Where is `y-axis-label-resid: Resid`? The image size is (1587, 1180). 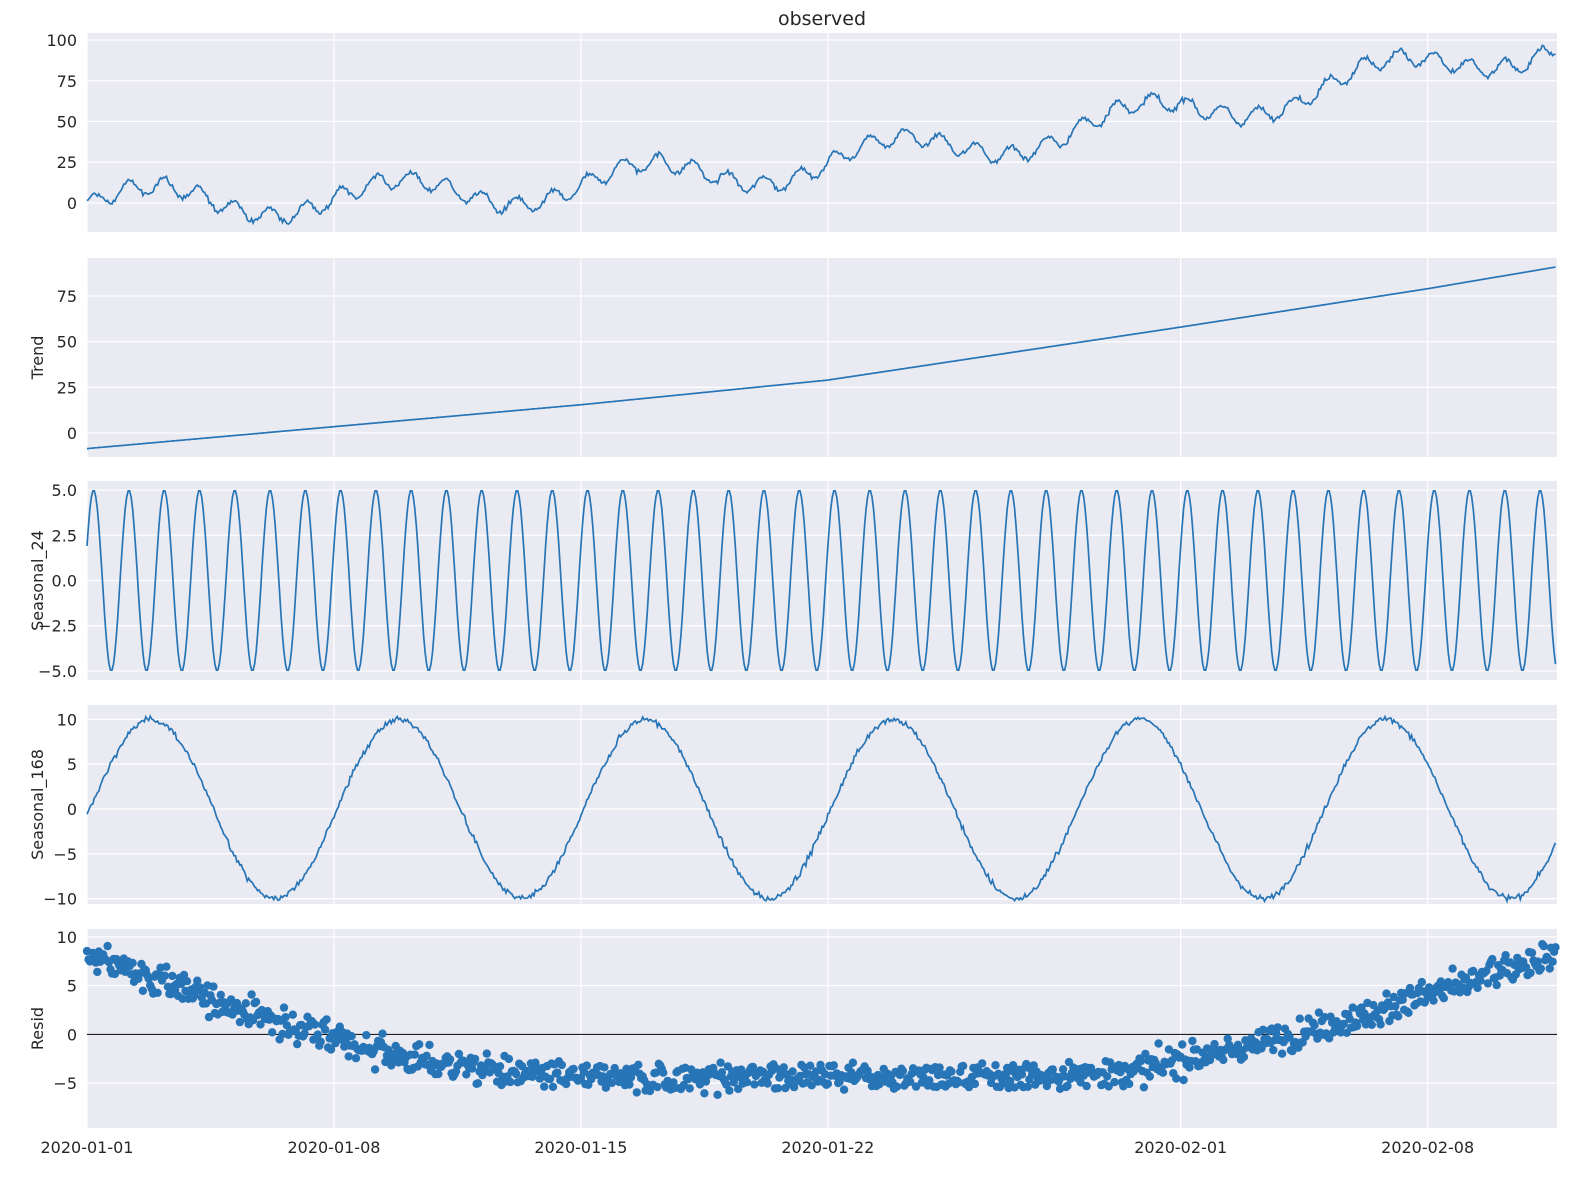 y-axis-label-resid: Resid is located at coordinates (37, 1028).